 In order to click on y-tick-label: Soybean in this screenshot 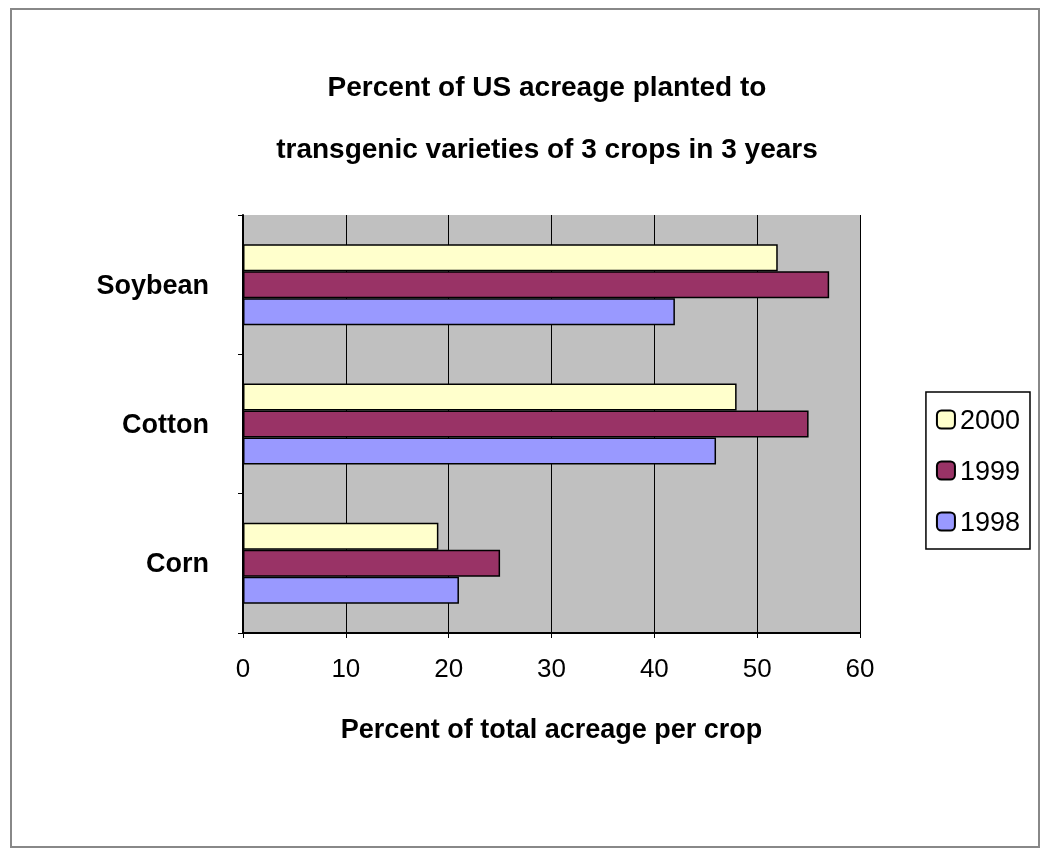, I will do `click(152, 284)`.